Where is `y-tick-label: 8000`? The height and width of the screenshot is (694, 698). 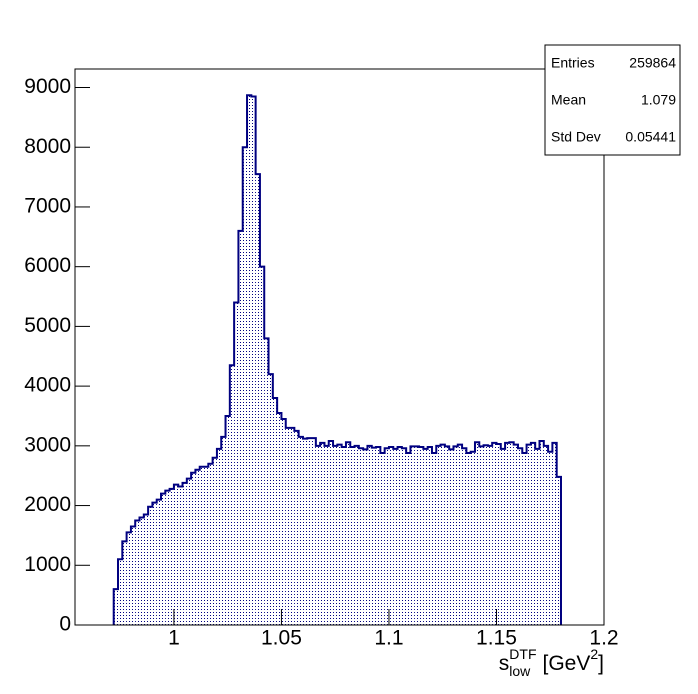 y-tick-label: 8000 is located at coordinates (47, 146).